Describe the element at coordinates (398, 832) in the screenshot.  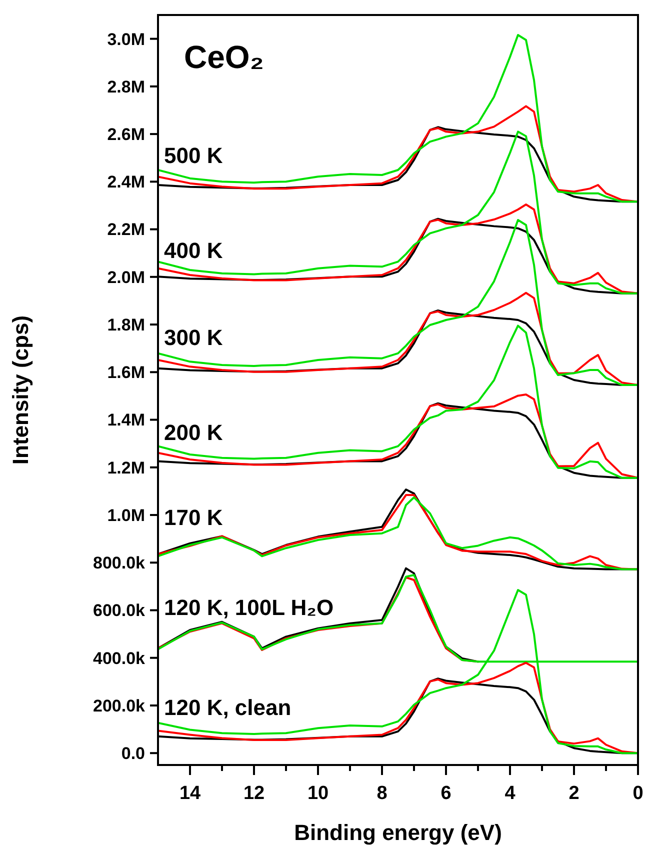
I see `x-axis-title: Binding energy (eV)` at that location.